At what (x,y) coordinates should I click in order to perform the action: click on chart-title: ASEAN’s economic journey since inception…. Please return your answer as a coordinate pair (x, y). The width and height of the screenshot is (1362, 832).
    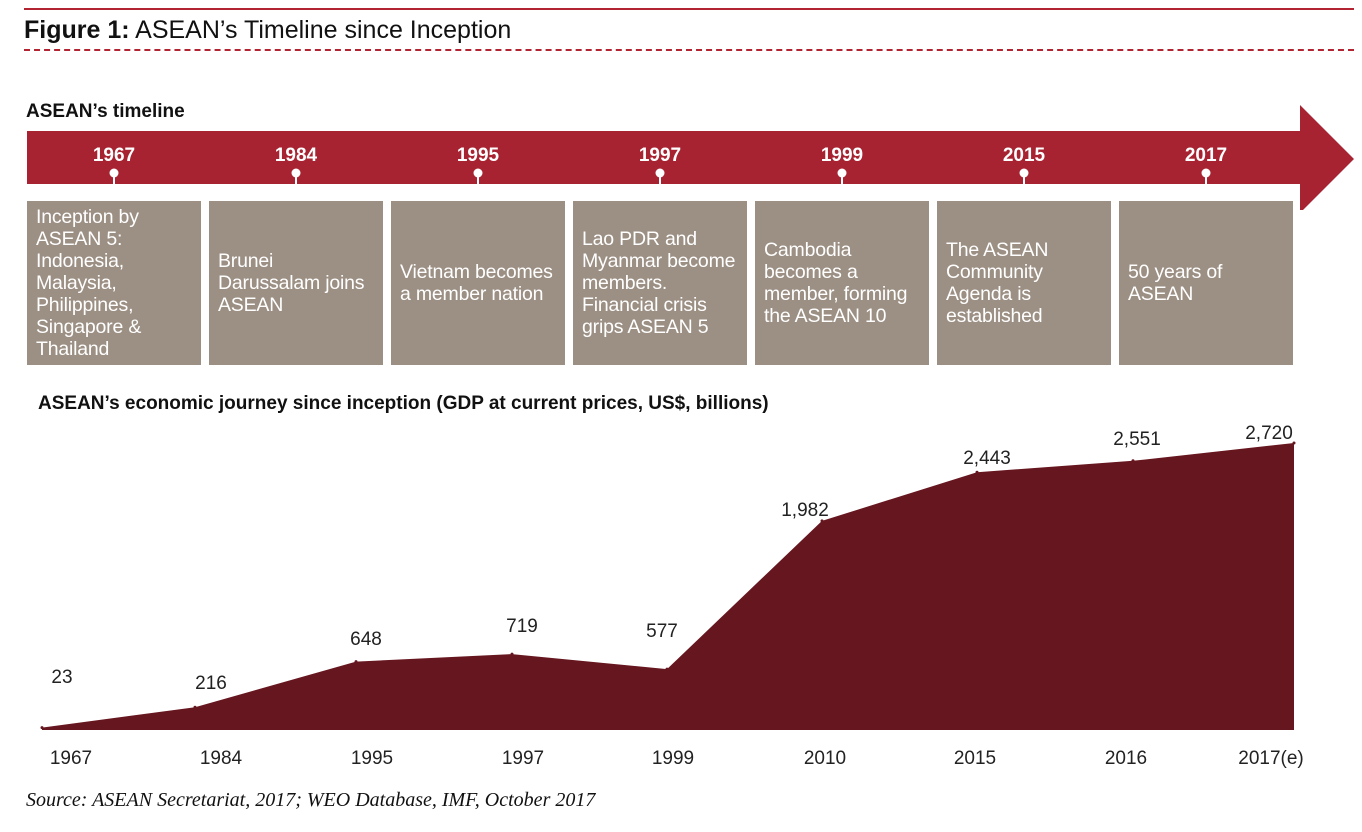
    Looking at the image, I should click on (403, 403).